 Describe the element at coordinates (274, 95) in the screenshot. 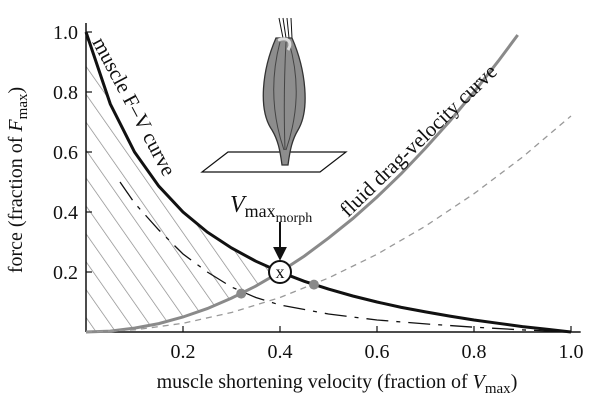

I see `muscle-illustration` at that location.